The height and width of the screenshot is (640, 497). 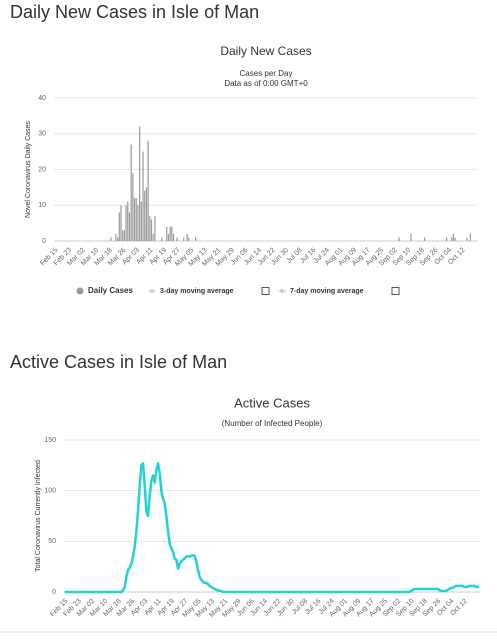 I want to click on legend-label: Daily Cases, so click(x=110, y=290).